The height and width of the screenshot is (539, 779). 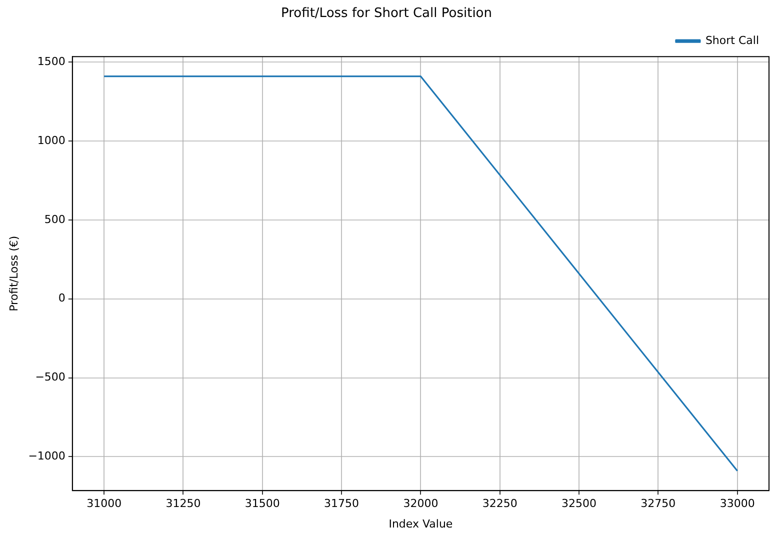 What do you see at coordinates (104, 503) in the screenshot?
I see `x-tick-label: 31000` at bounding box center [104, 503].